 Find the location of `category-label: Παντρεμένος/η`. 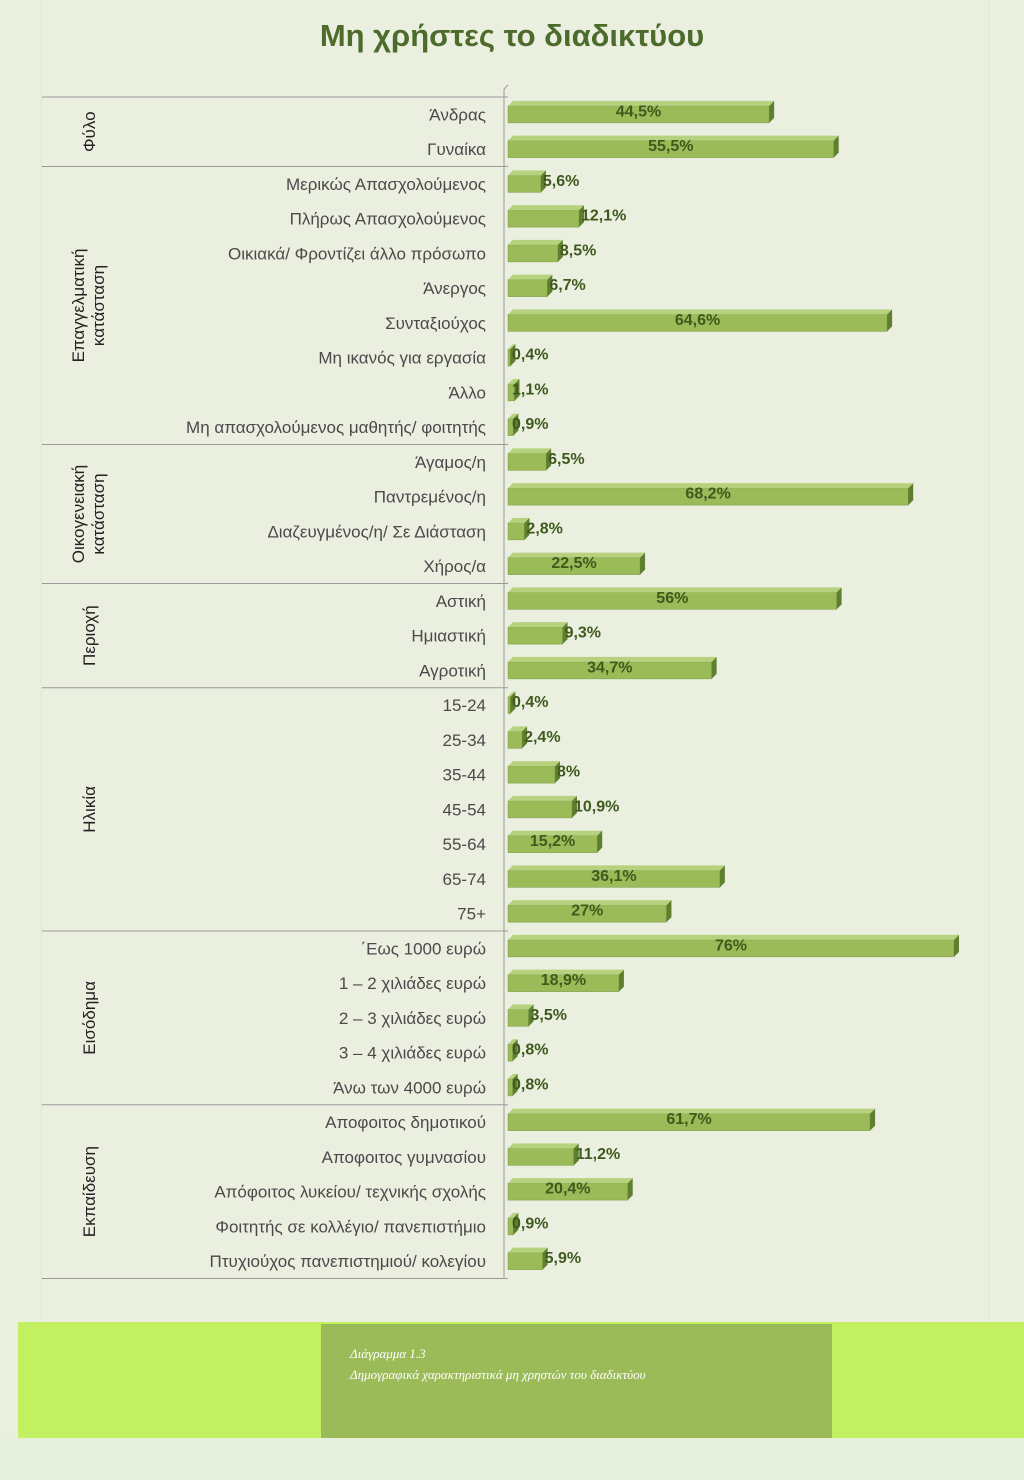

category-label: Παντρεμένος/η is located at coordinates (430, 497).